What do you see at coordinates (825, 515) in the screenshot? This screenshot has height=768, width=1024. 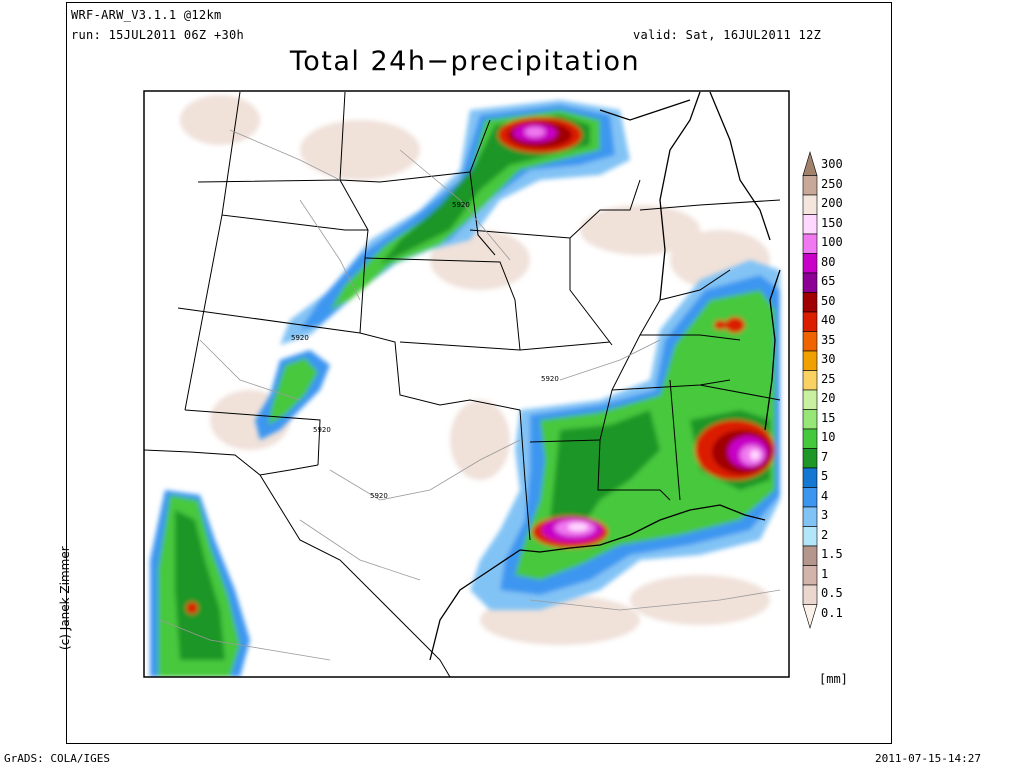 I see `colorbar-label: 3` at bounding box center [825, 515].